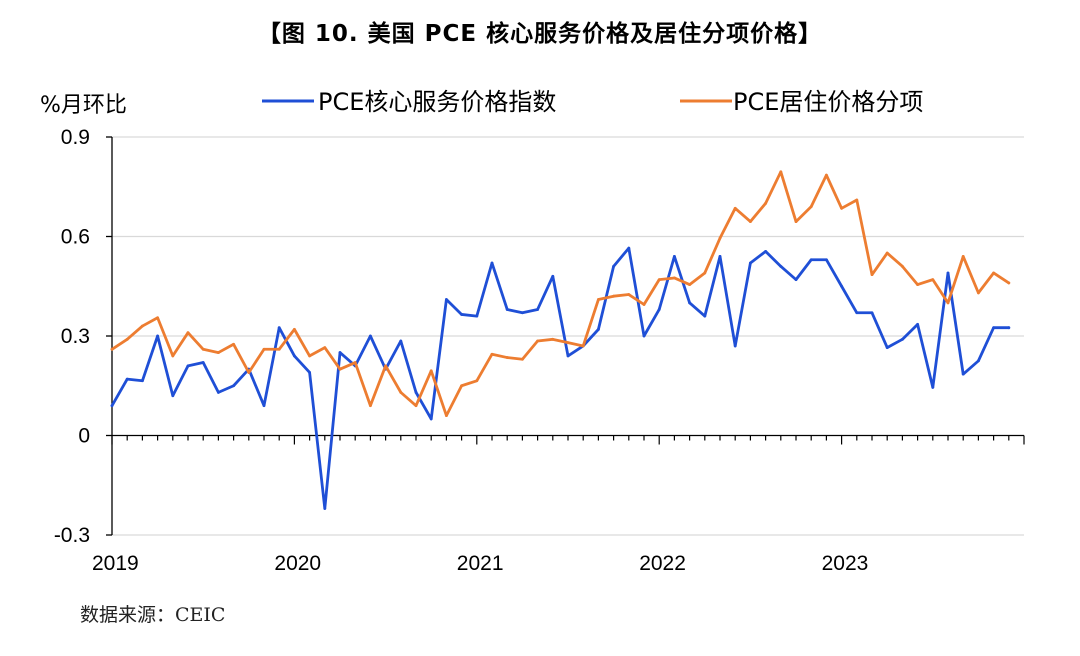 The height and width of the screenshot is (656, 1080). Describe the element at coordinates (480, 563) in the screenshot. I see `x-tick-label: 2021` at that location.